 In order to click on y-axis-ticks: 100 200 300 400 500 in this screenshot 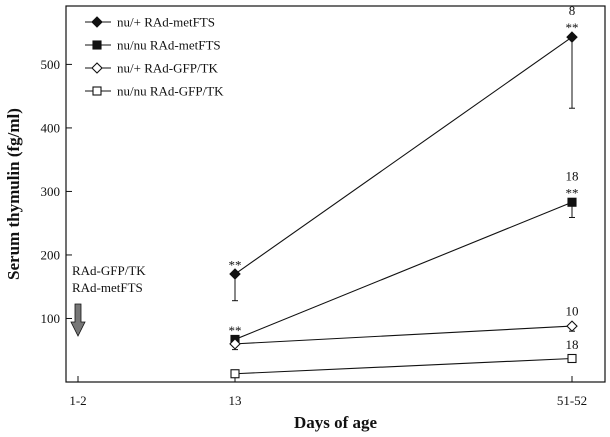, I will do `click(56, 191)`.